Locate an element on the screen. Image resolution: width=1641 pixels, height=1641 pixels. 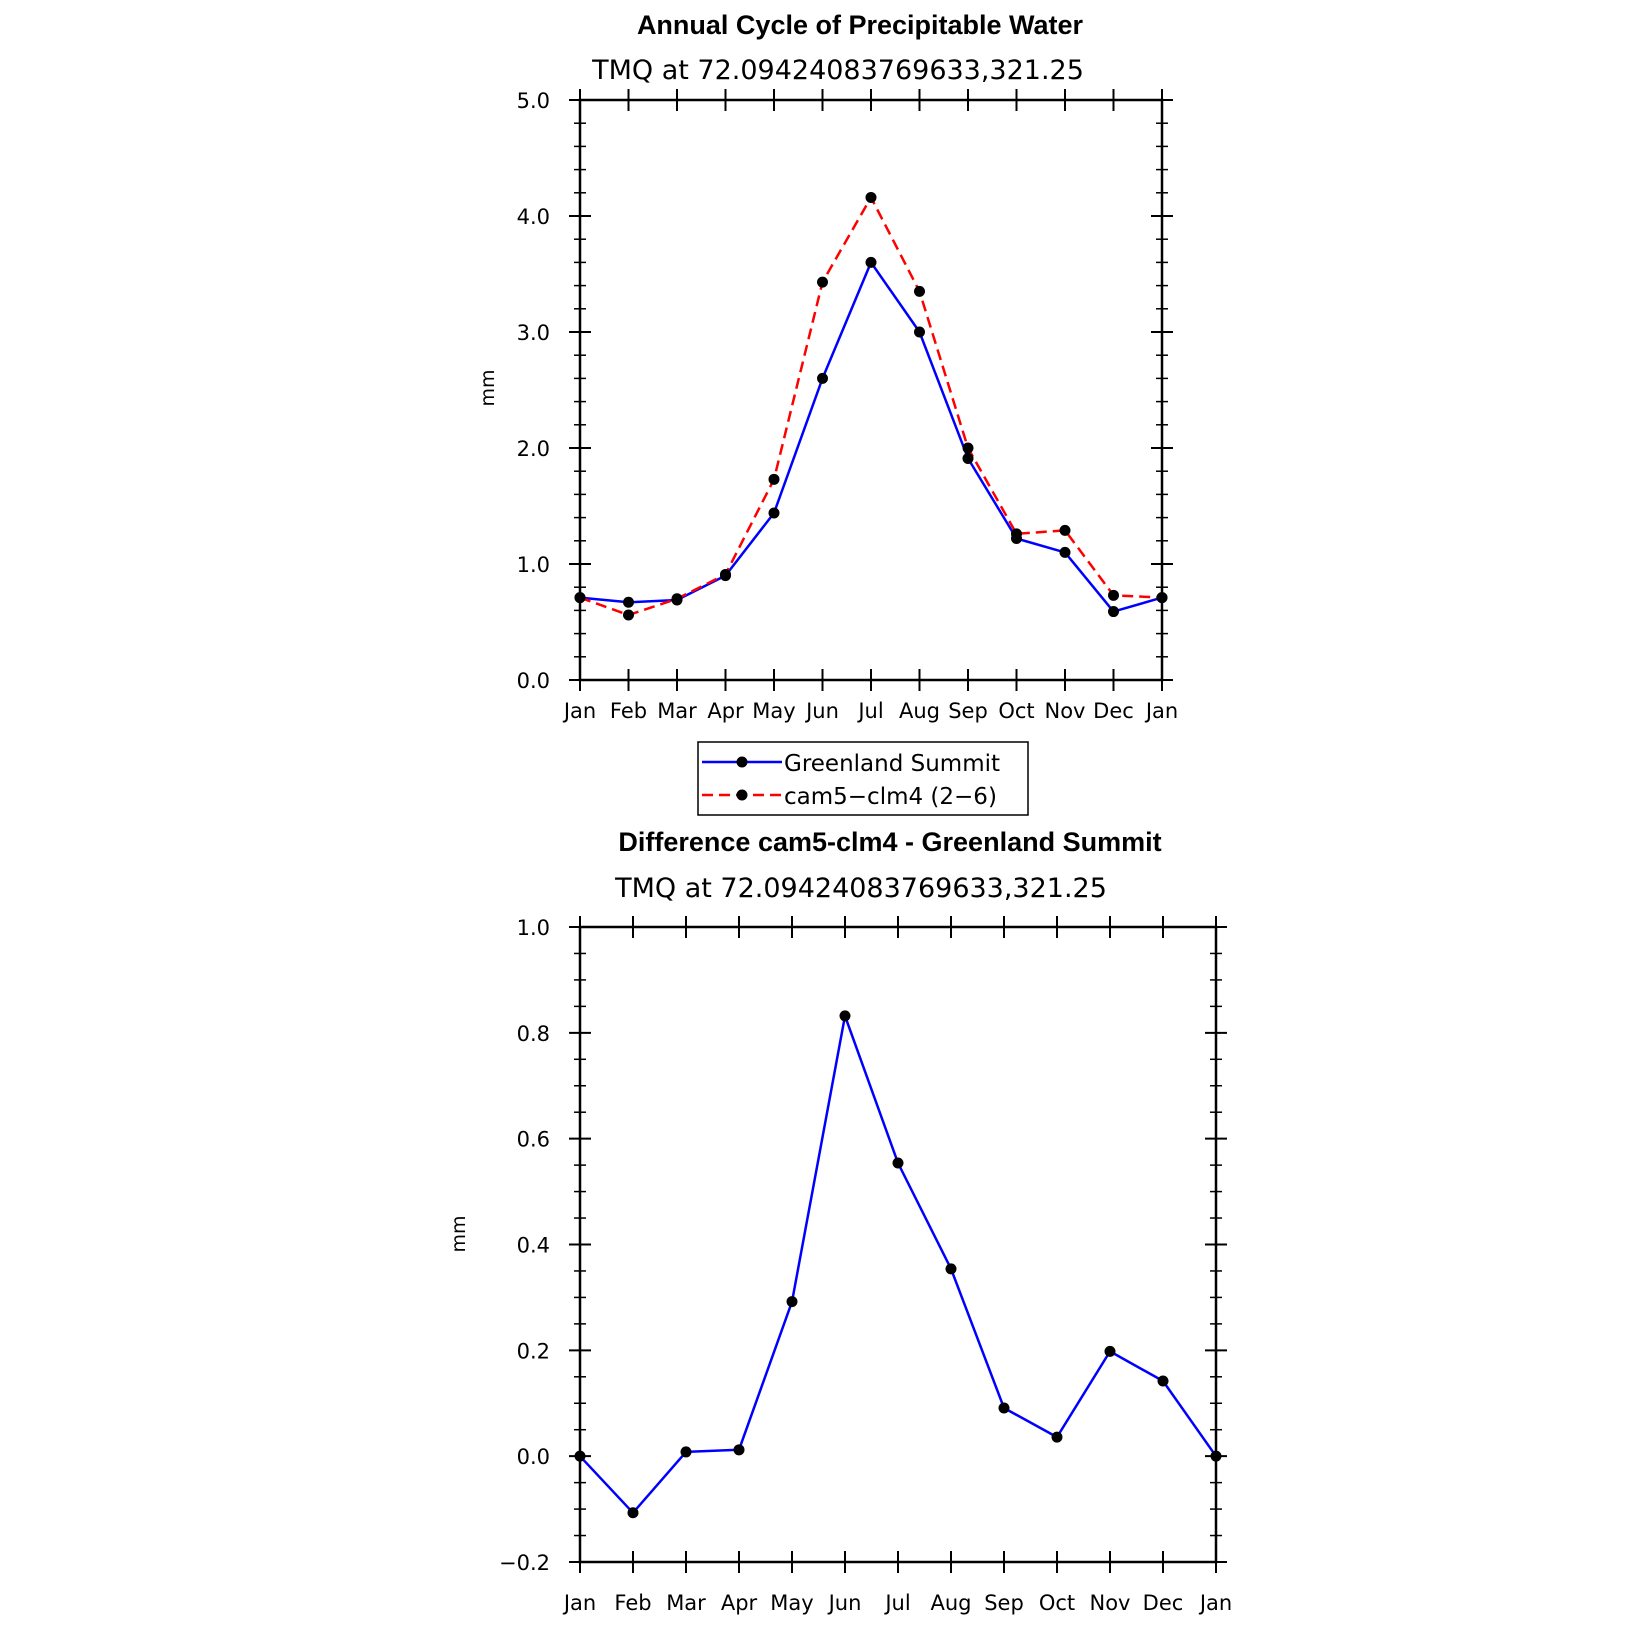
y-tick-label: 4.0 is located at coordinates (533, 217).